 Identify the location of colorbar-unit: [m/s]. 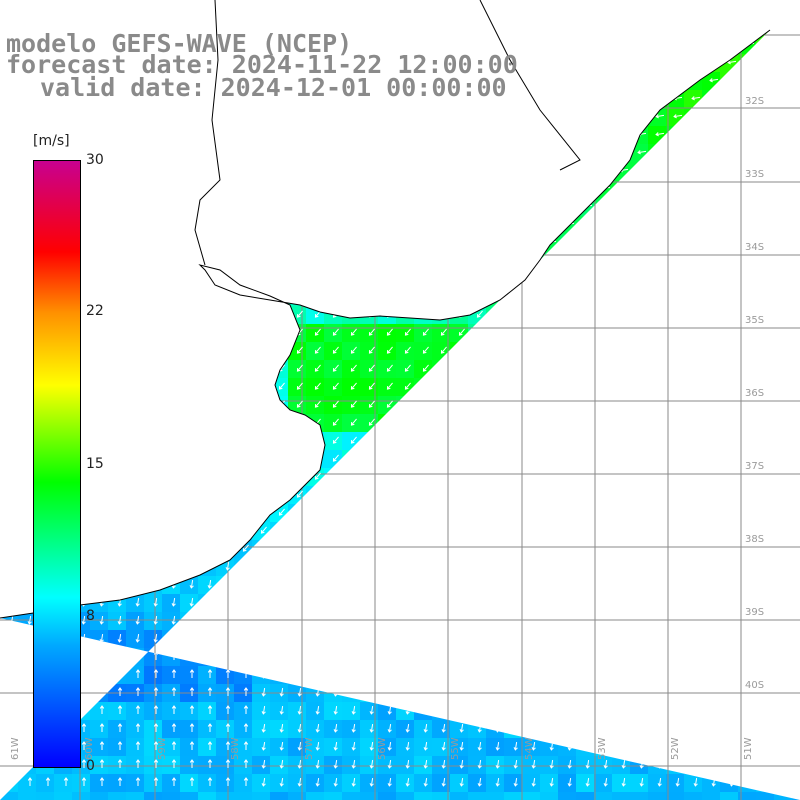
(51, 141).